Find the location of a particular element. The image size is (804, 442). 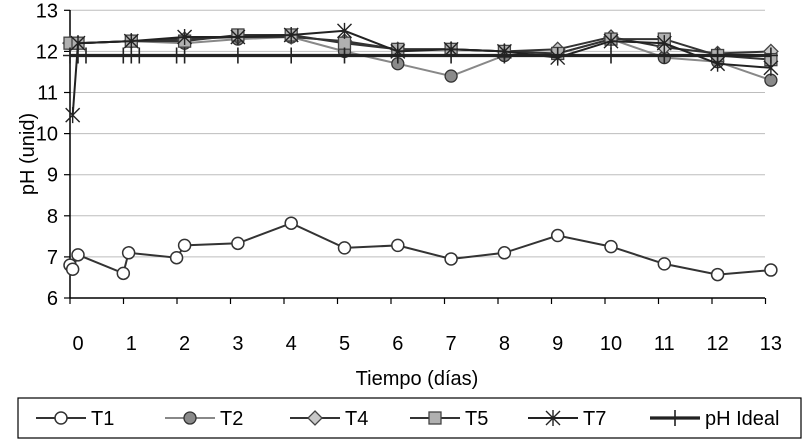

x-axis-label: Tiempo (días) is located at coordinates (417, 379).